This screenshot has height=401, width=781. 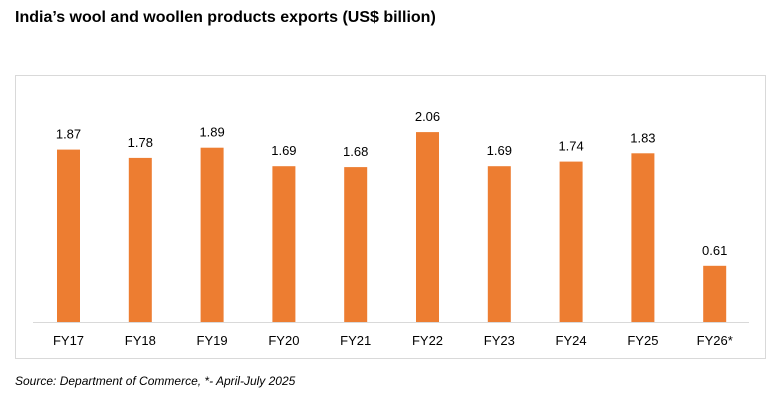 I want to click on bar-fy26-partial, so click(x=715, y=293).